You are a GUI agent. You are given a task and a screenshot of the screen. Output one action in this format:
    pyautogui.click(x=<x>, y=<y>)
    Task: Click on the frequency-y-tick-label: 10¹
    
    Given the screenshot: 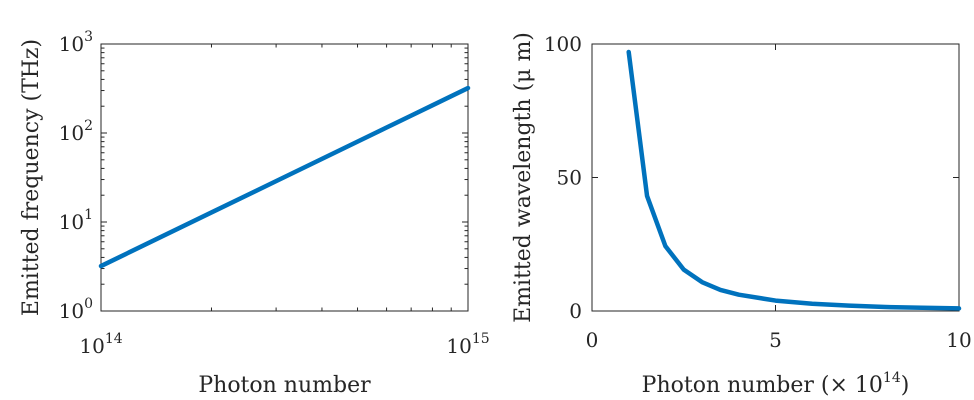 What is the action you would take?
    pyautogui.click(x=76, y=220)
    